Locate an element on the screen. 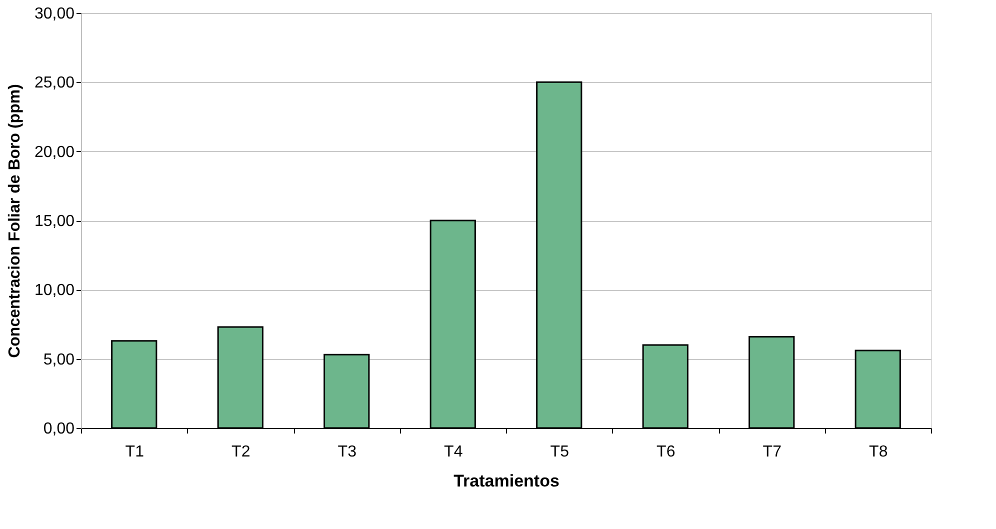 This screenshot has width=996, height=529. y-tick-label: 0,00 is located at coordinates (59, 429).